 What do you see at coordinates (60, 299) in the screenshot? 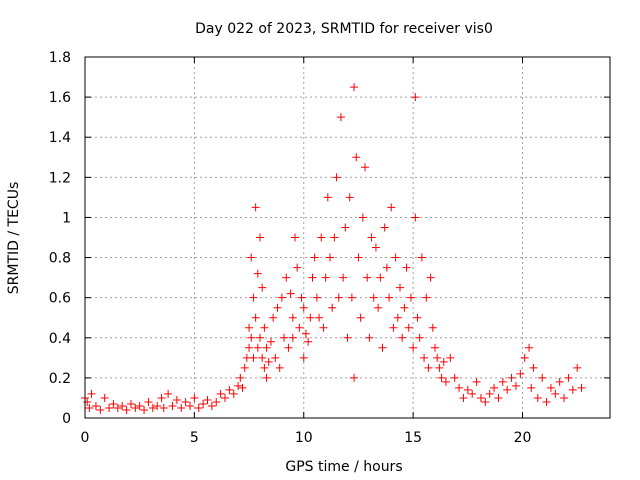
I see `y-tick-label: 0.6` at bounding box center [60, 299].